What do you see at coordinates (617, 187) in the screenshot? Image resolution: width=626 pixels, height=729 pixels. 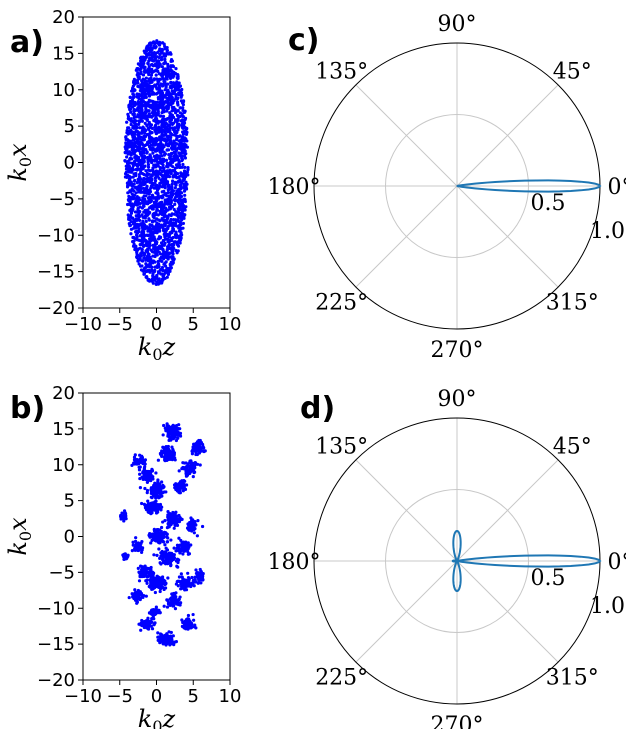 I see `panel-c-angle-label: 0°` at bounding box center [617, 187].